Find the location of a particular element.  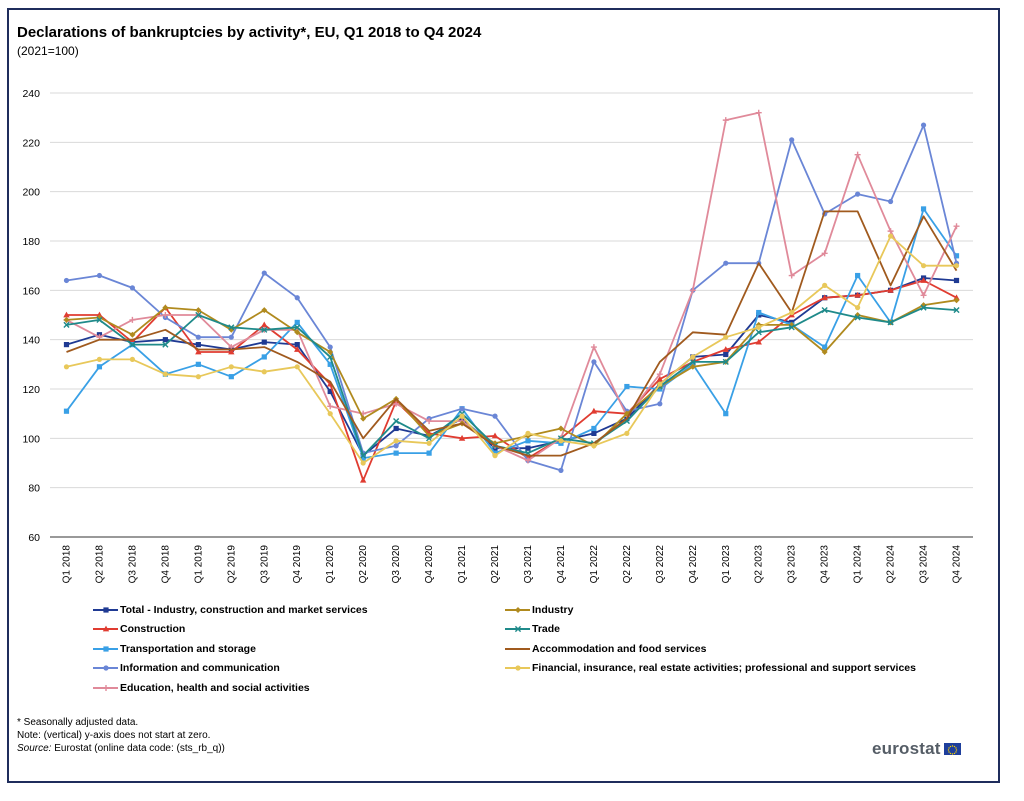

x-tick-label: Q1 2023 is located at coordinates (726, 564).